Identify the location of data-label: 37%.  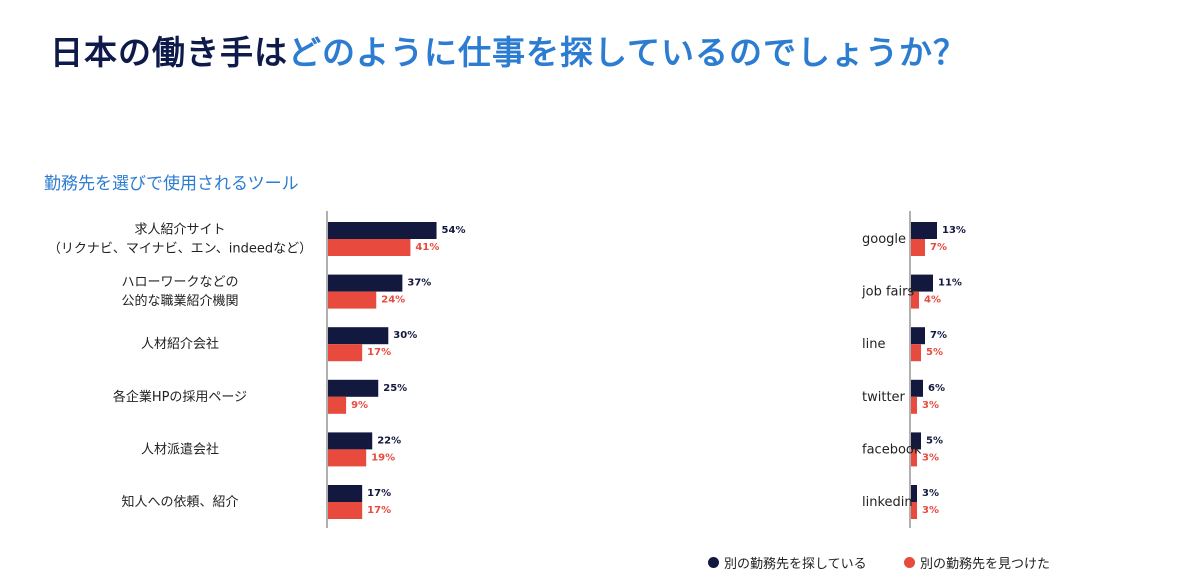
(419, 283).